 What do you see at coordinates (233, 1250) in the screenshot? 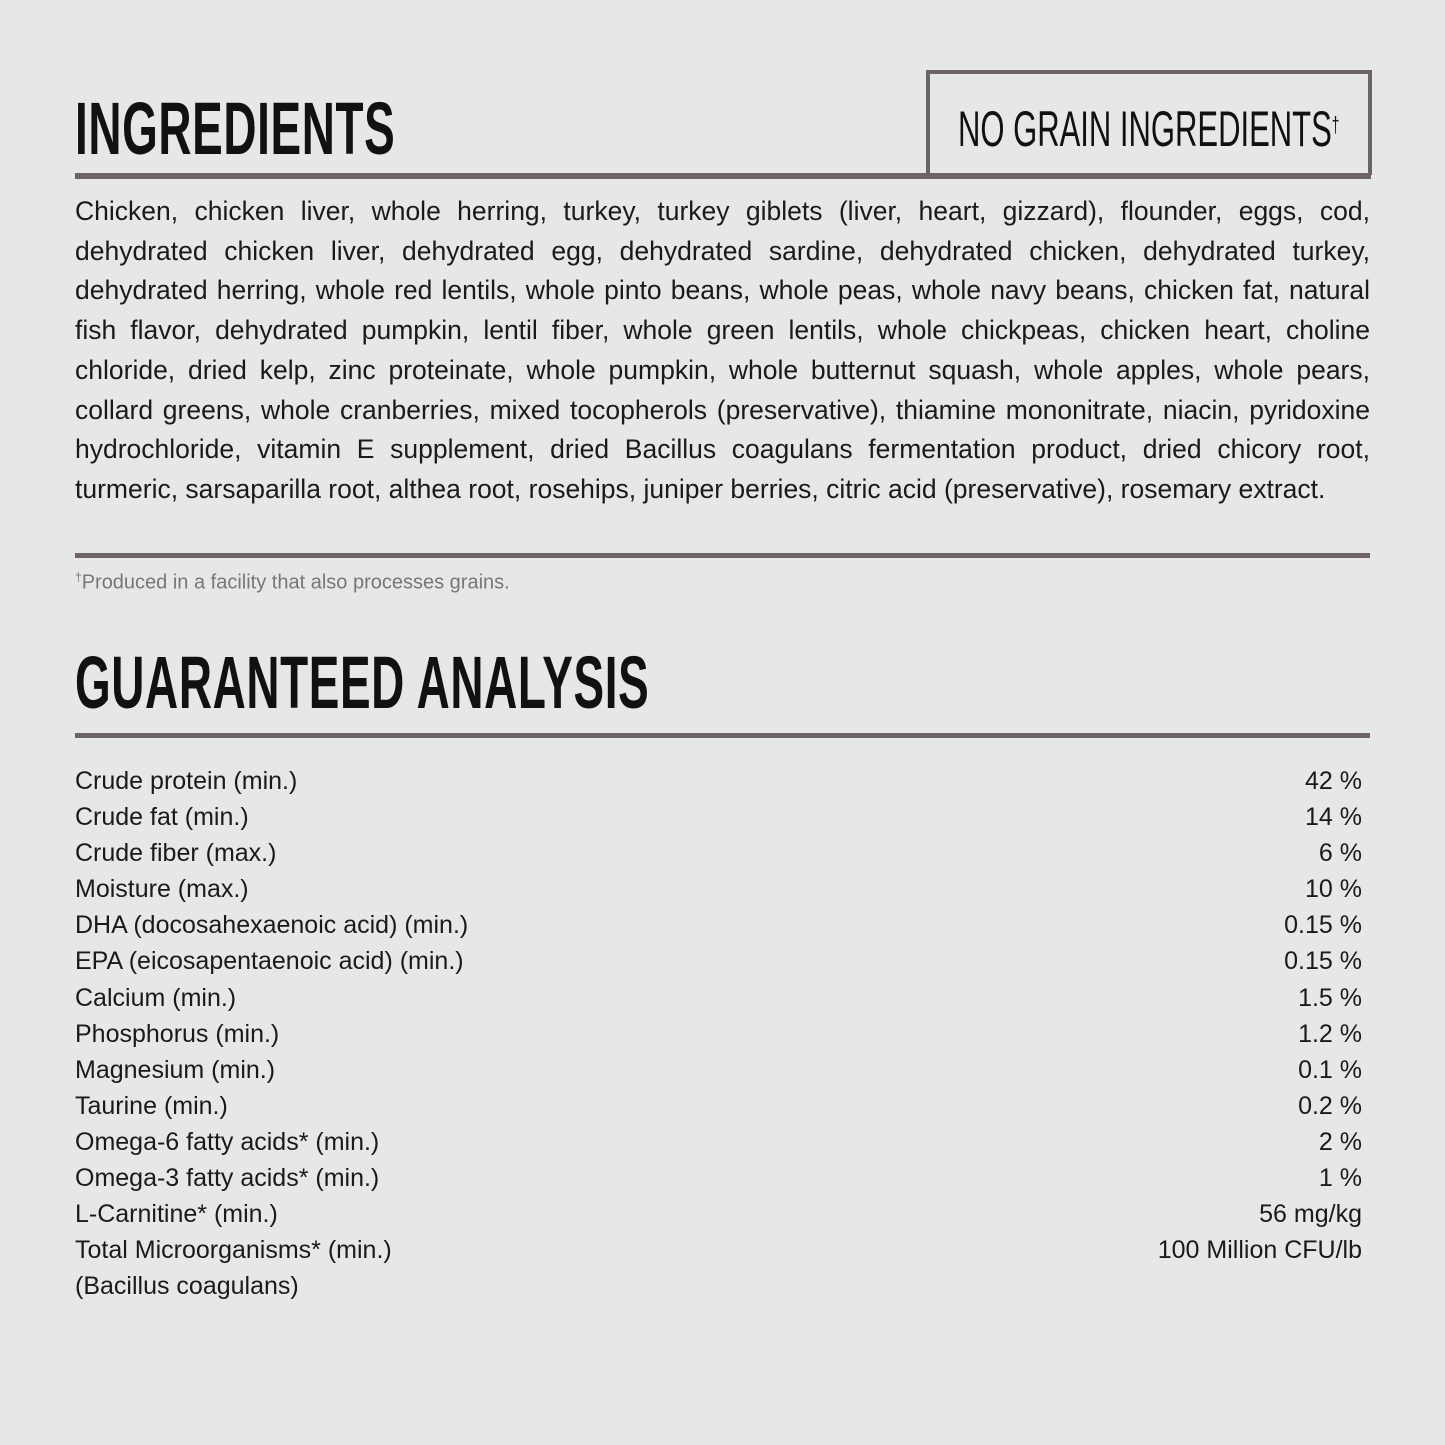
I see `nutrient-label: Total Microorganisms* (min.)` at bounding box center [233, 1250].